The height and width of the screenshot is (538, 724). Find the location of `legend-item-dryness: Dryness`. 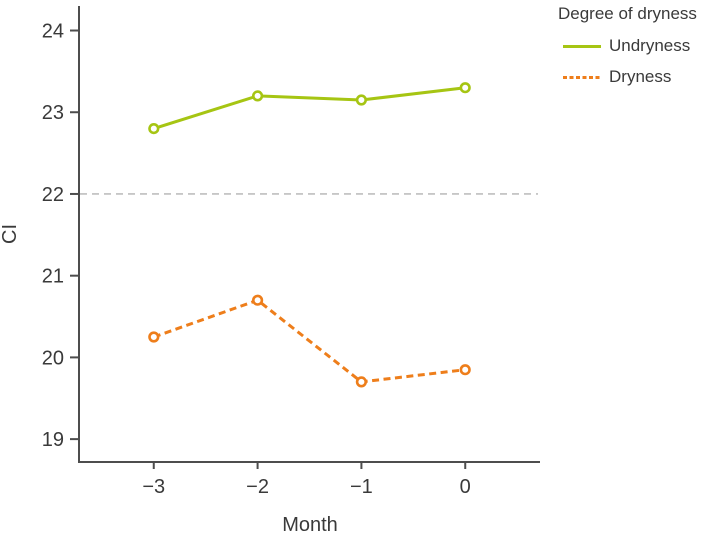

legend-item-dryness: Dryness is located at coordinates (627, 77).